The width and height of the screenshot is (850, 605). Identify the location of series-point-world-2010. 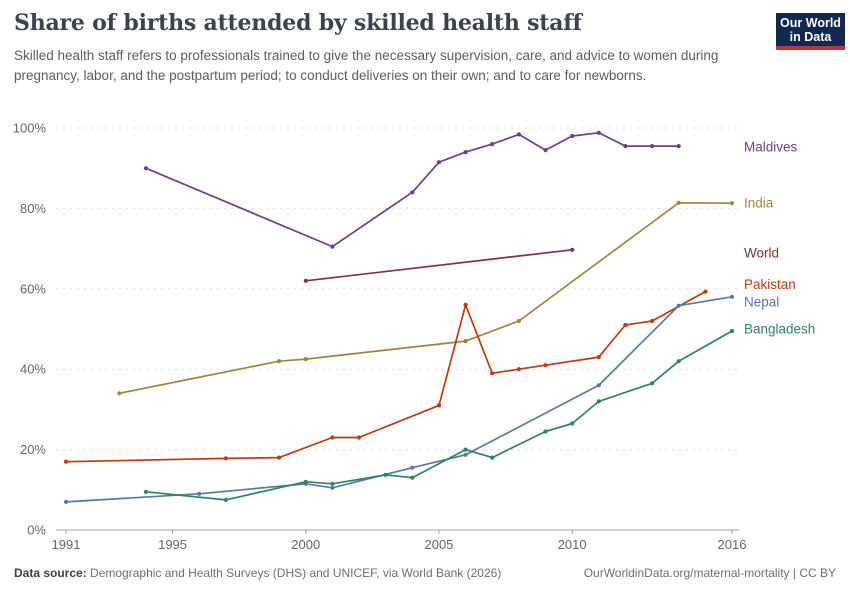
(572, 249).